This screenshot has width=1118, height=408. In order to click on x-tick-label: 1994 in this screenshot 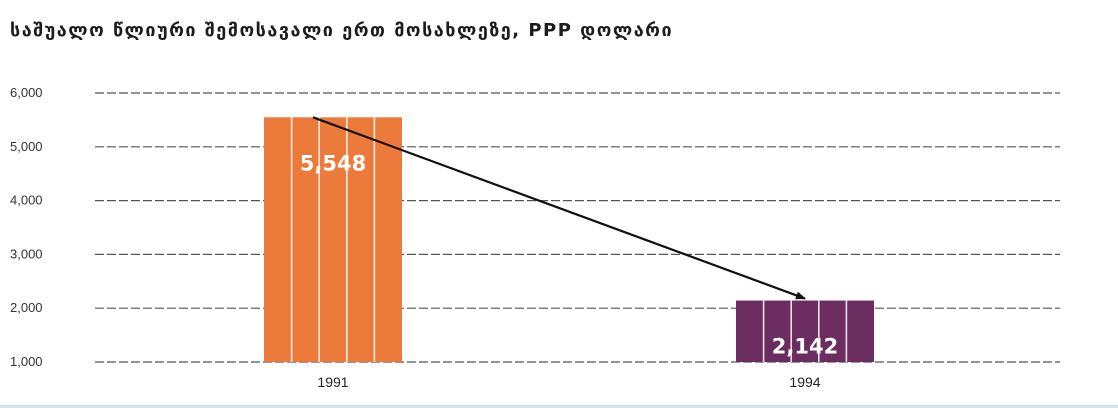, I will do `click(804, 382)`.